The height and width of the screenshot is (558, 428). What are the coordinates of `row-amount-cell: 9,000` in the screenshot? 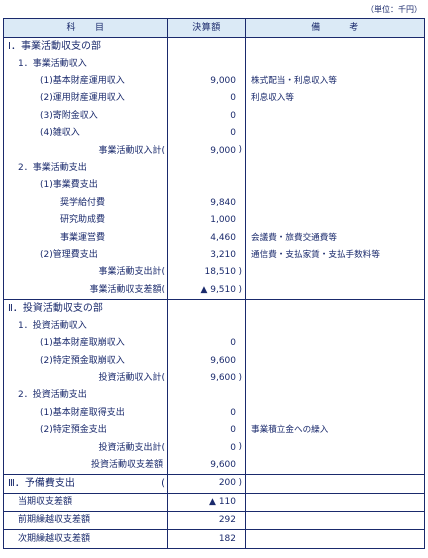 It's located at (206, 81).